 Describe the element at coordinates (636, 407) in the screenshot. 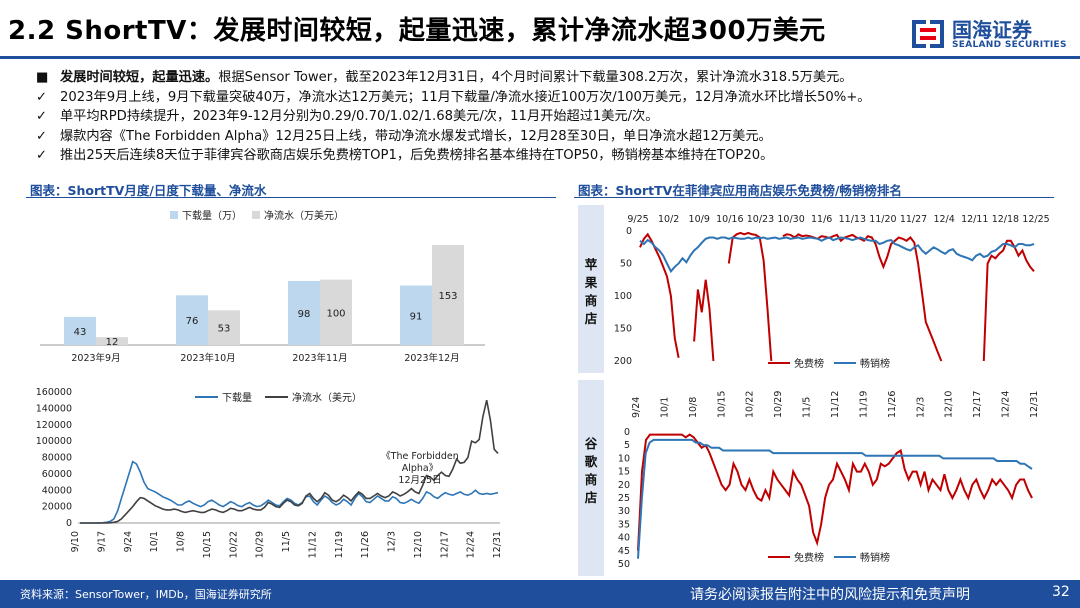

I see `x-tick-label: 9/24` at that location.